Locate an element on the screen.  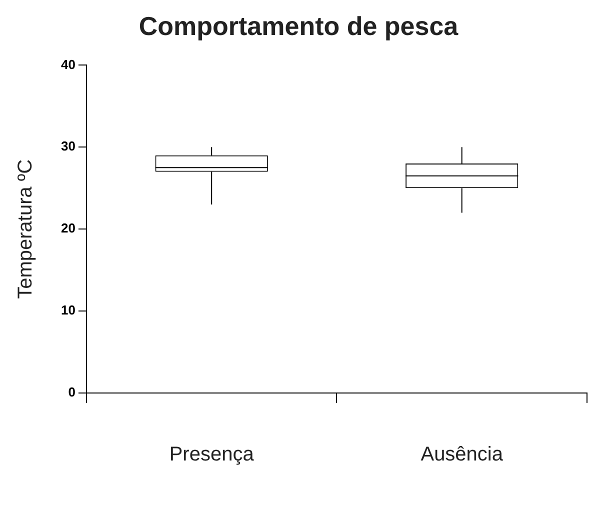
x-tick-label: Presença is located at coordinates (212, 455).